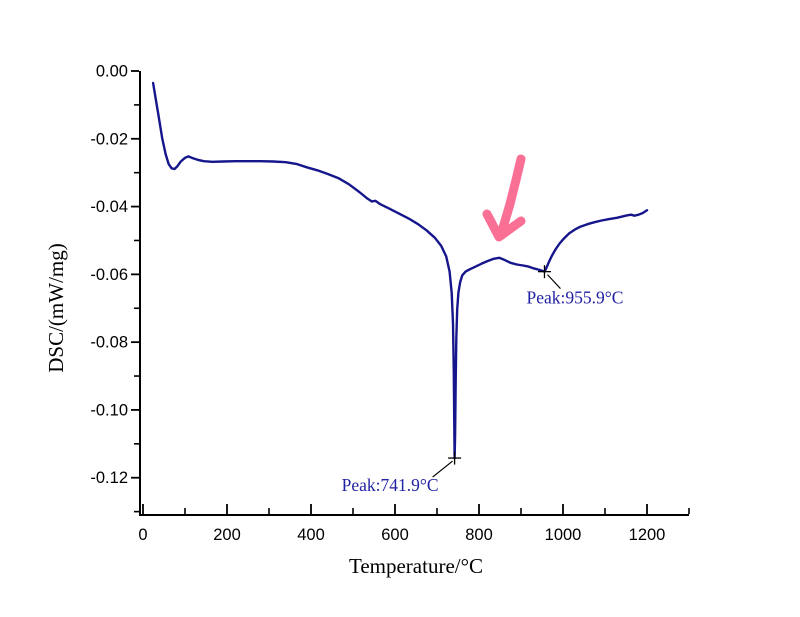  What do you see at coordinates (109, 410) in the screenshot?
I see `y-tick-label: -0.10` at bounding box center [109, 410].